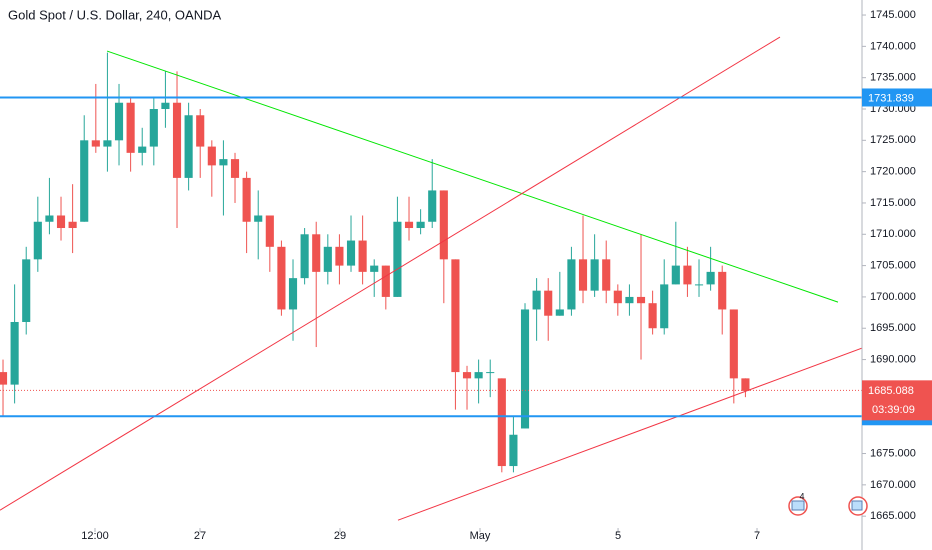 Image resolution: width=932 pixels, height=550 pixels. I want to click on event-icons: 4, so click(828, 503).